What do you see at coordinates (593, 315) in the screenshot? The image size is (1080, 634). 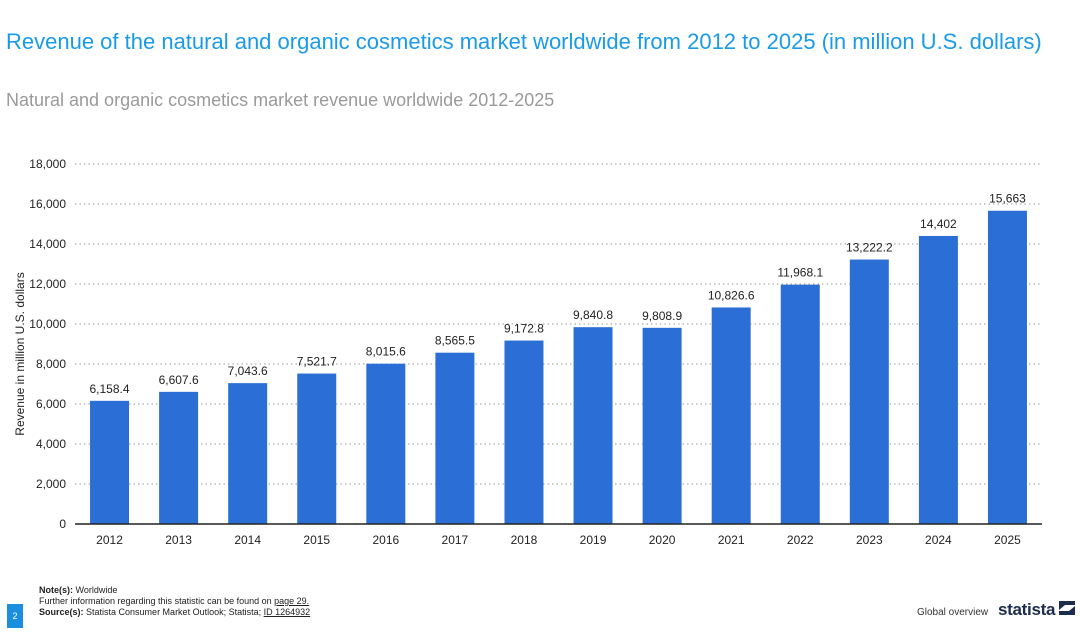 I see `data-label: 9,840.8` at bounding box center [593, 315].